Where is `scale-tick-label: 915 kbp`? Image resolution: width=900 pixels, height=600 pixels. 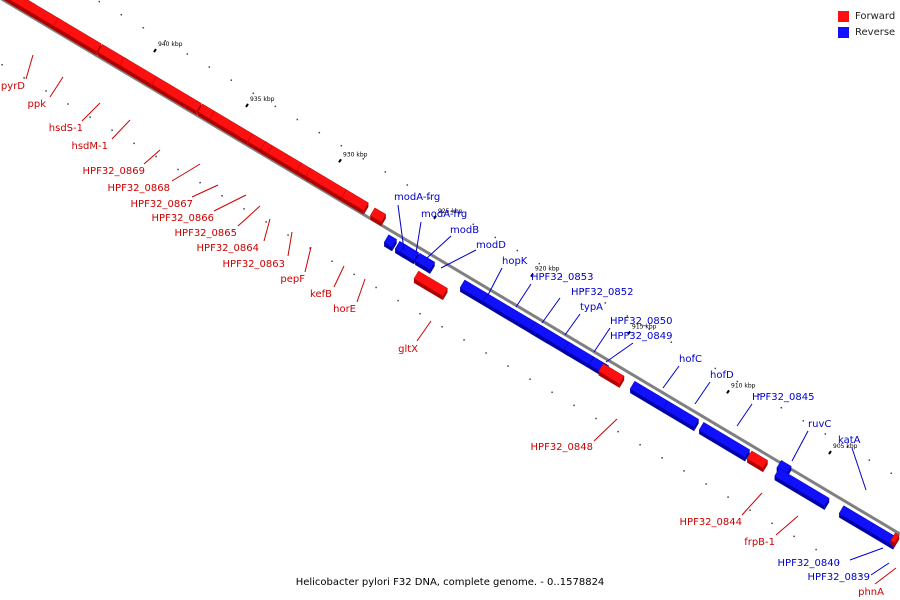
scale-tick-label: 915 kbp is located at coordinates (644, 326).